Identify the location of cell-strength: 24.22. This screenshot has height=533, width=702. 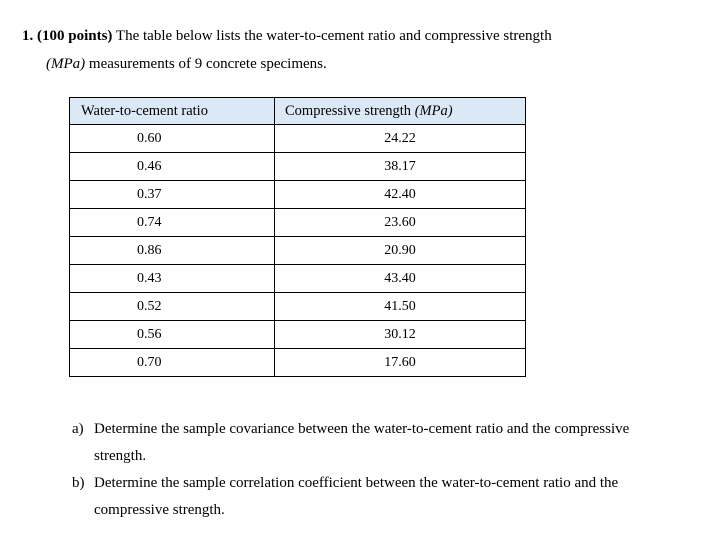
(400, 138).